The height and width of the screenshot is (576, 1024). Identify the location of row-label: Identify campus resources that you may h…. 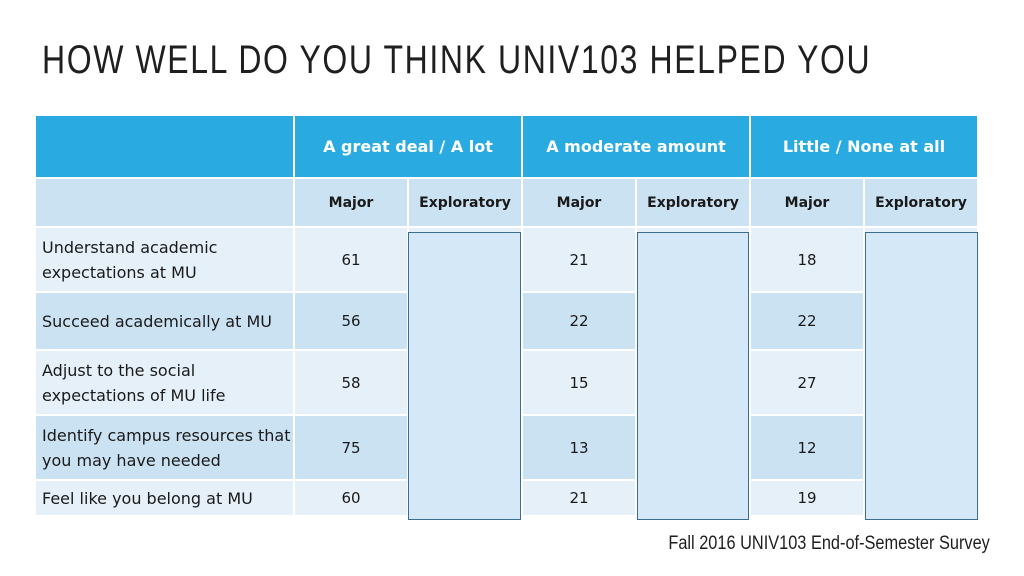
(164, 447).